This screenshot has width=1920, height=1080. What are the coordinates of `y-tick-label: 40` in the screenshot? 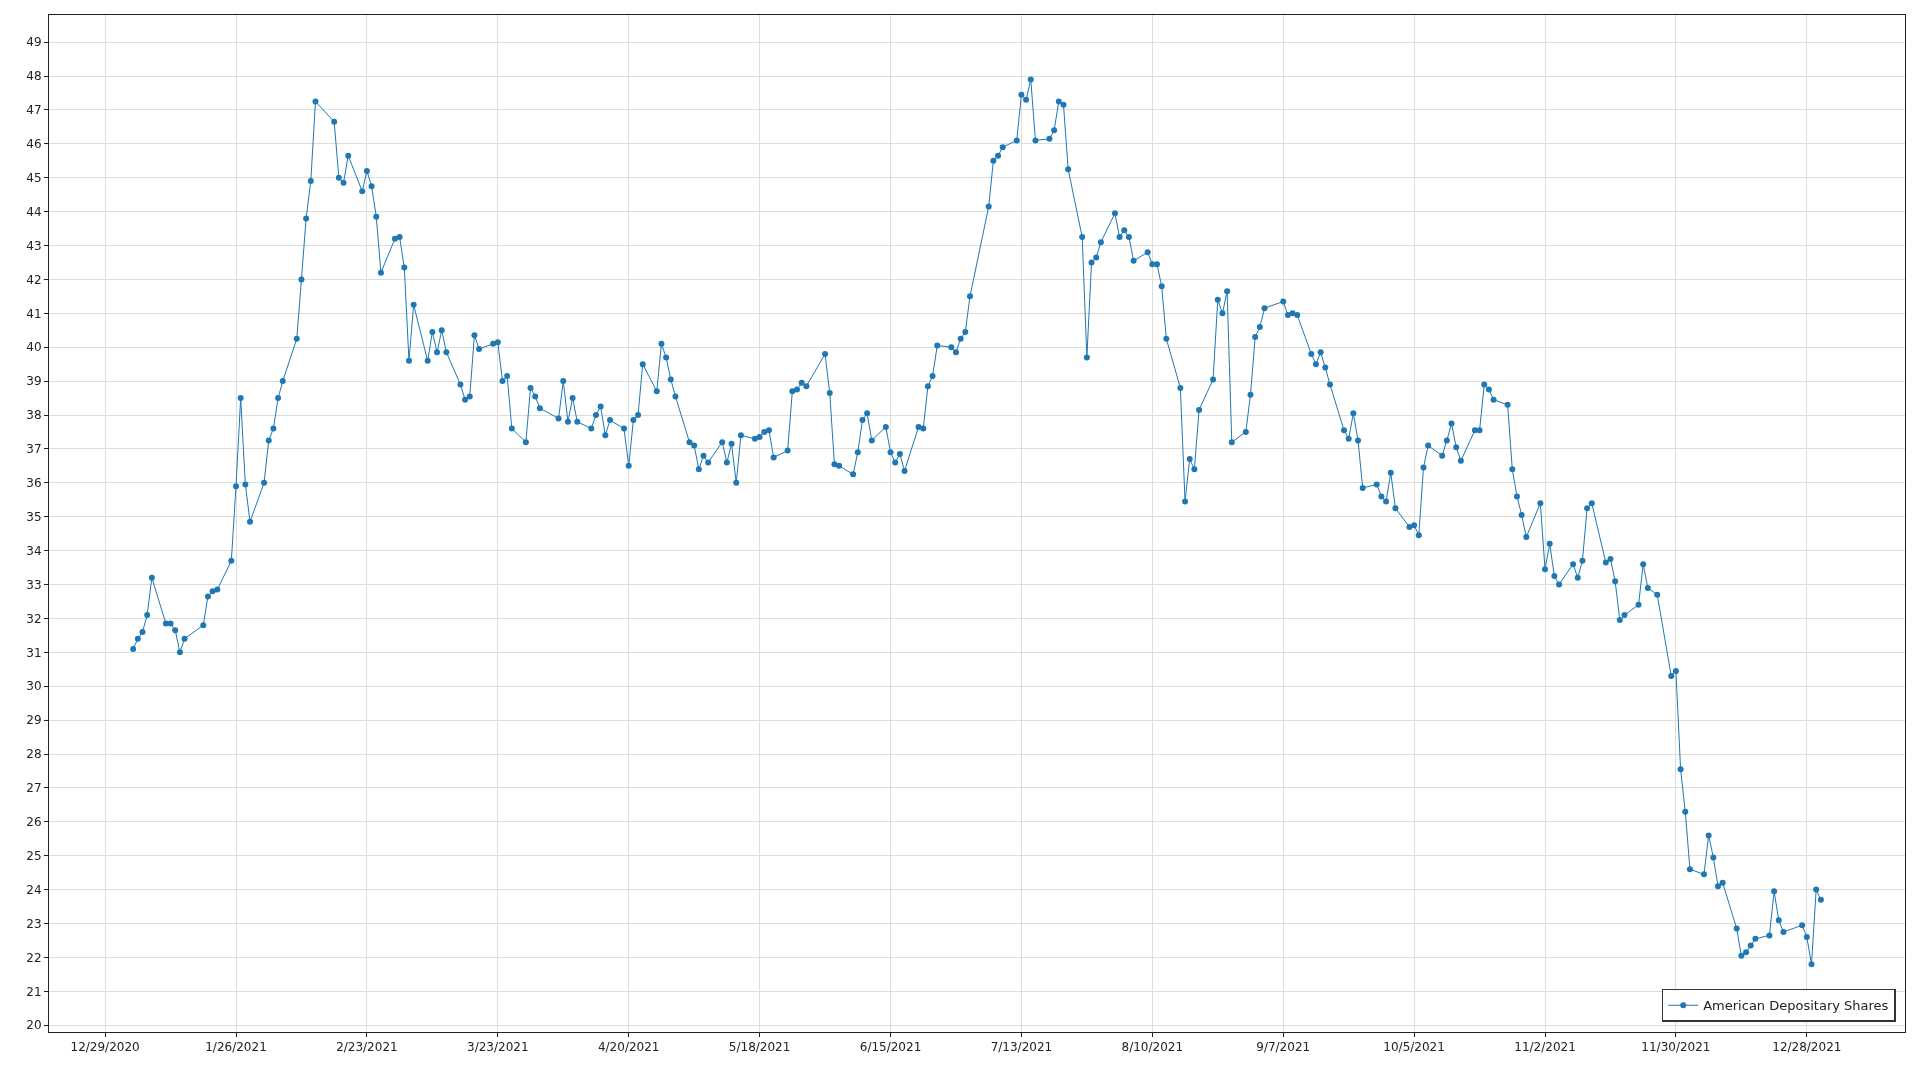 It's located at (34, 347).